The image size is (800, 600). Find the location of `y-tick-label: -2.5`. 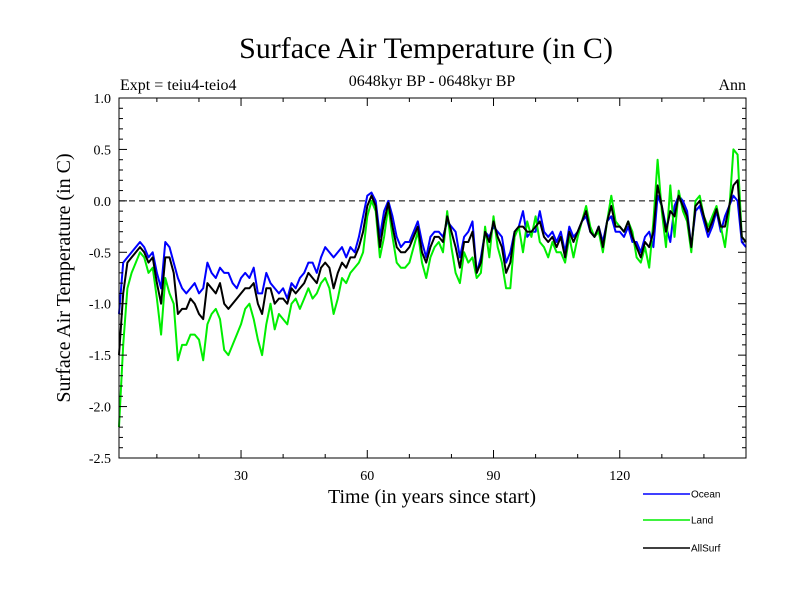

y-tick-label: -2.5 is located at coordinates (100, 459).